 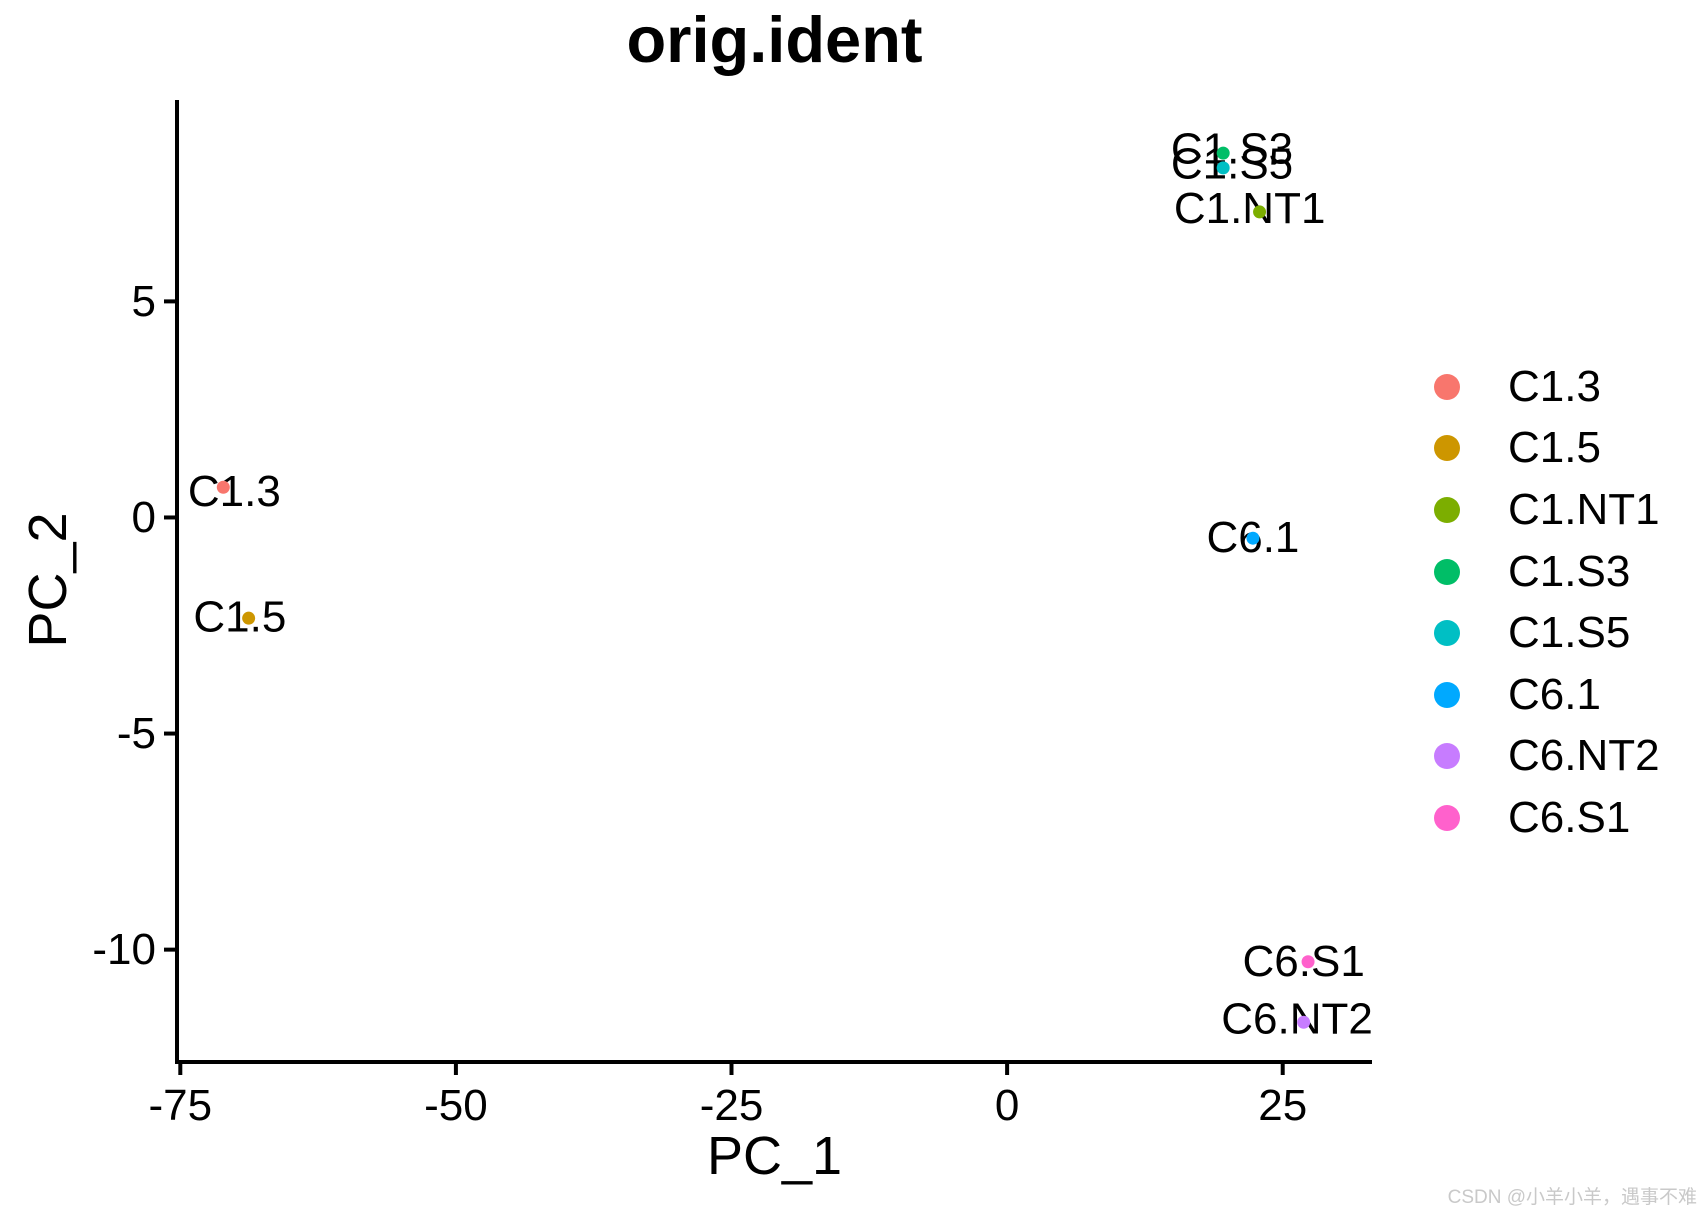 I want to click on y-axis-title: PC_2, so click(x=48, y=580).